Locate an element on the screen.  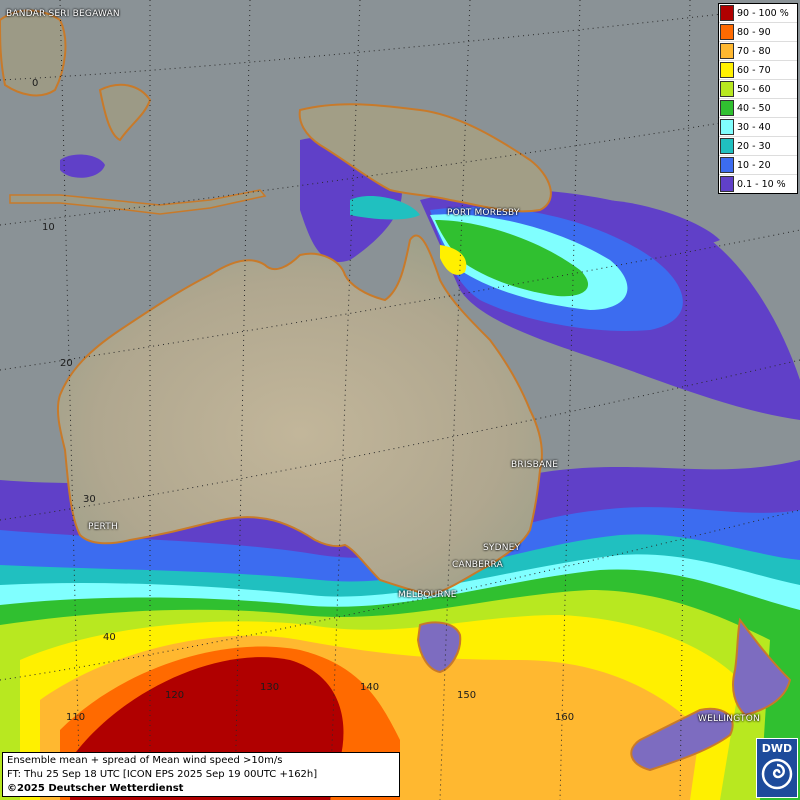
lon-label-130: 130 is located at coordinates (270, 687).